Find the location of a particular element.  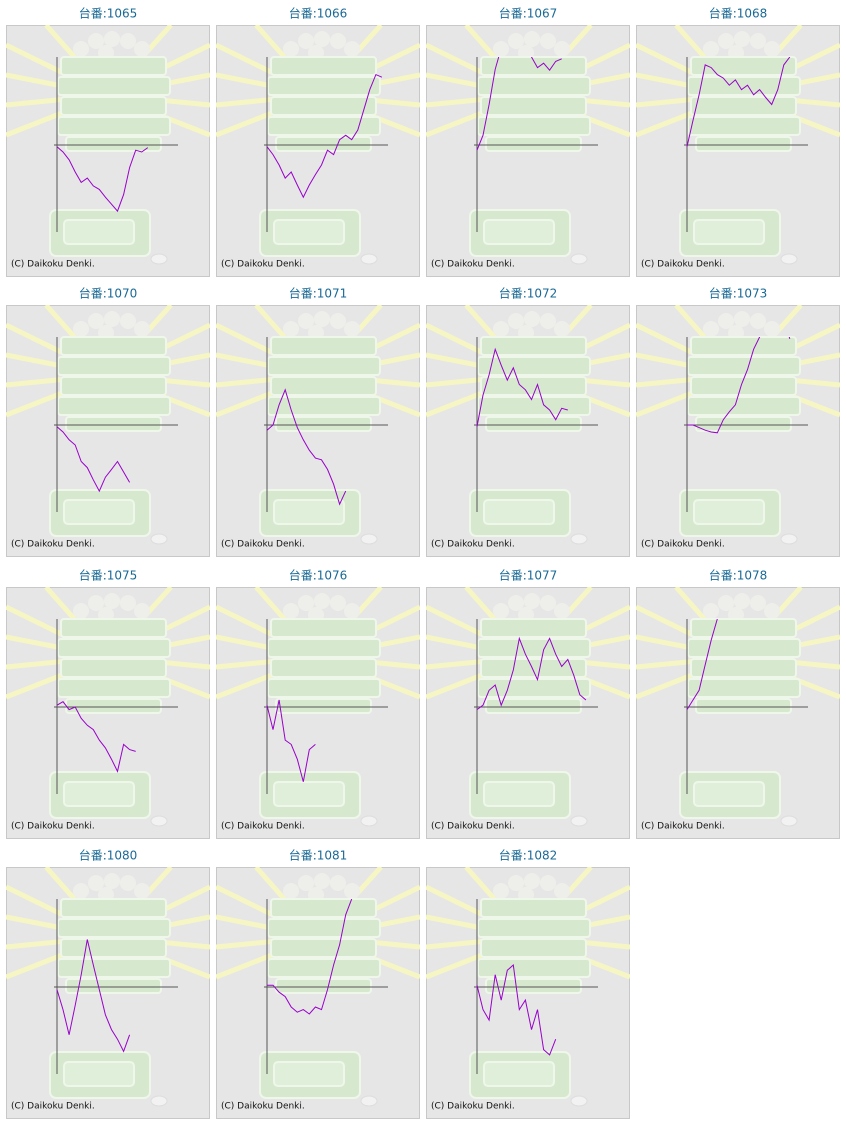

chart-title: 台番:1066 is located at coordinates (318, 13).